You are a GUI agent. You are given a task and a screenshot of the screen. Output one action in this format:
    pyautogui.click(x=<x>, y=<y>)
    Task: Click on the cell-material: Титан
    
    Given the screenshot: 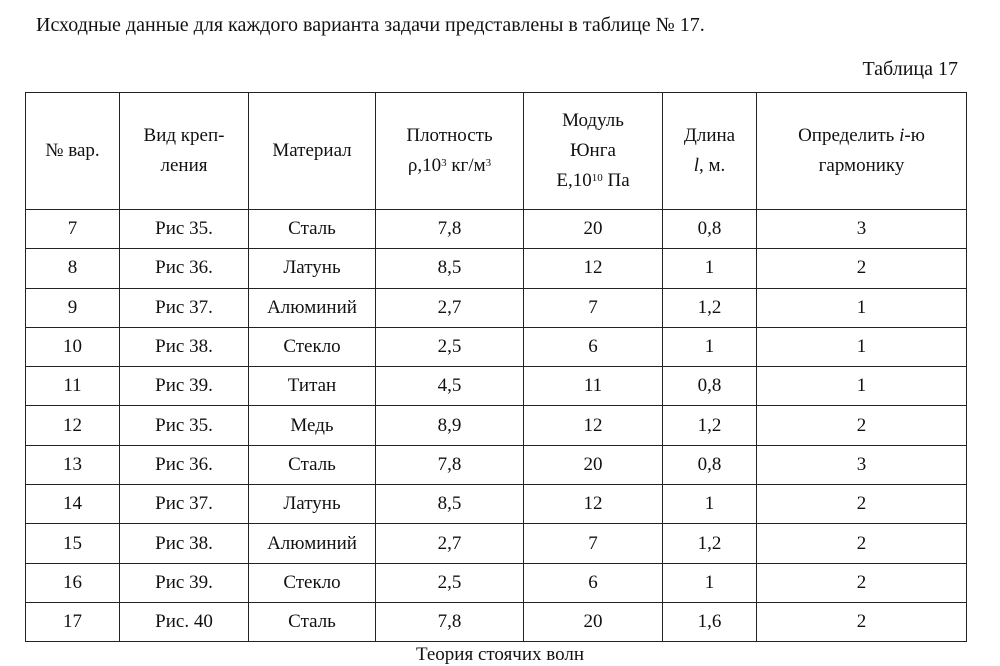 What is the action you would take?
    pyautogui.click(x=312, y=386)
    